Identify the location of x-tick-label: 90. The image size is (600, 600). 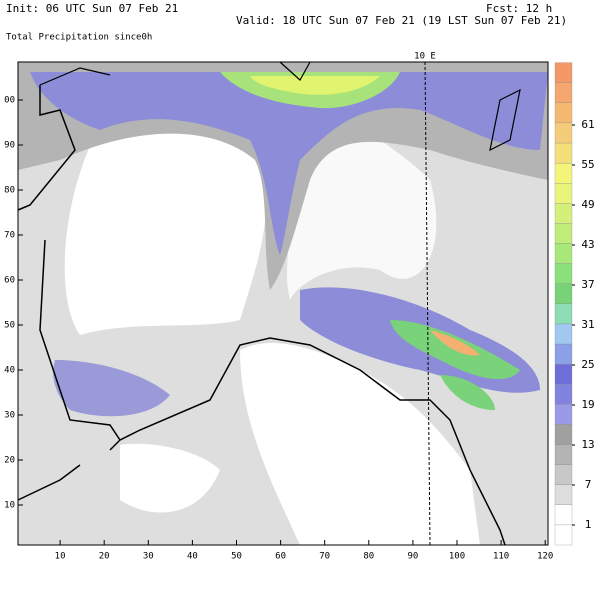
(412, 557).